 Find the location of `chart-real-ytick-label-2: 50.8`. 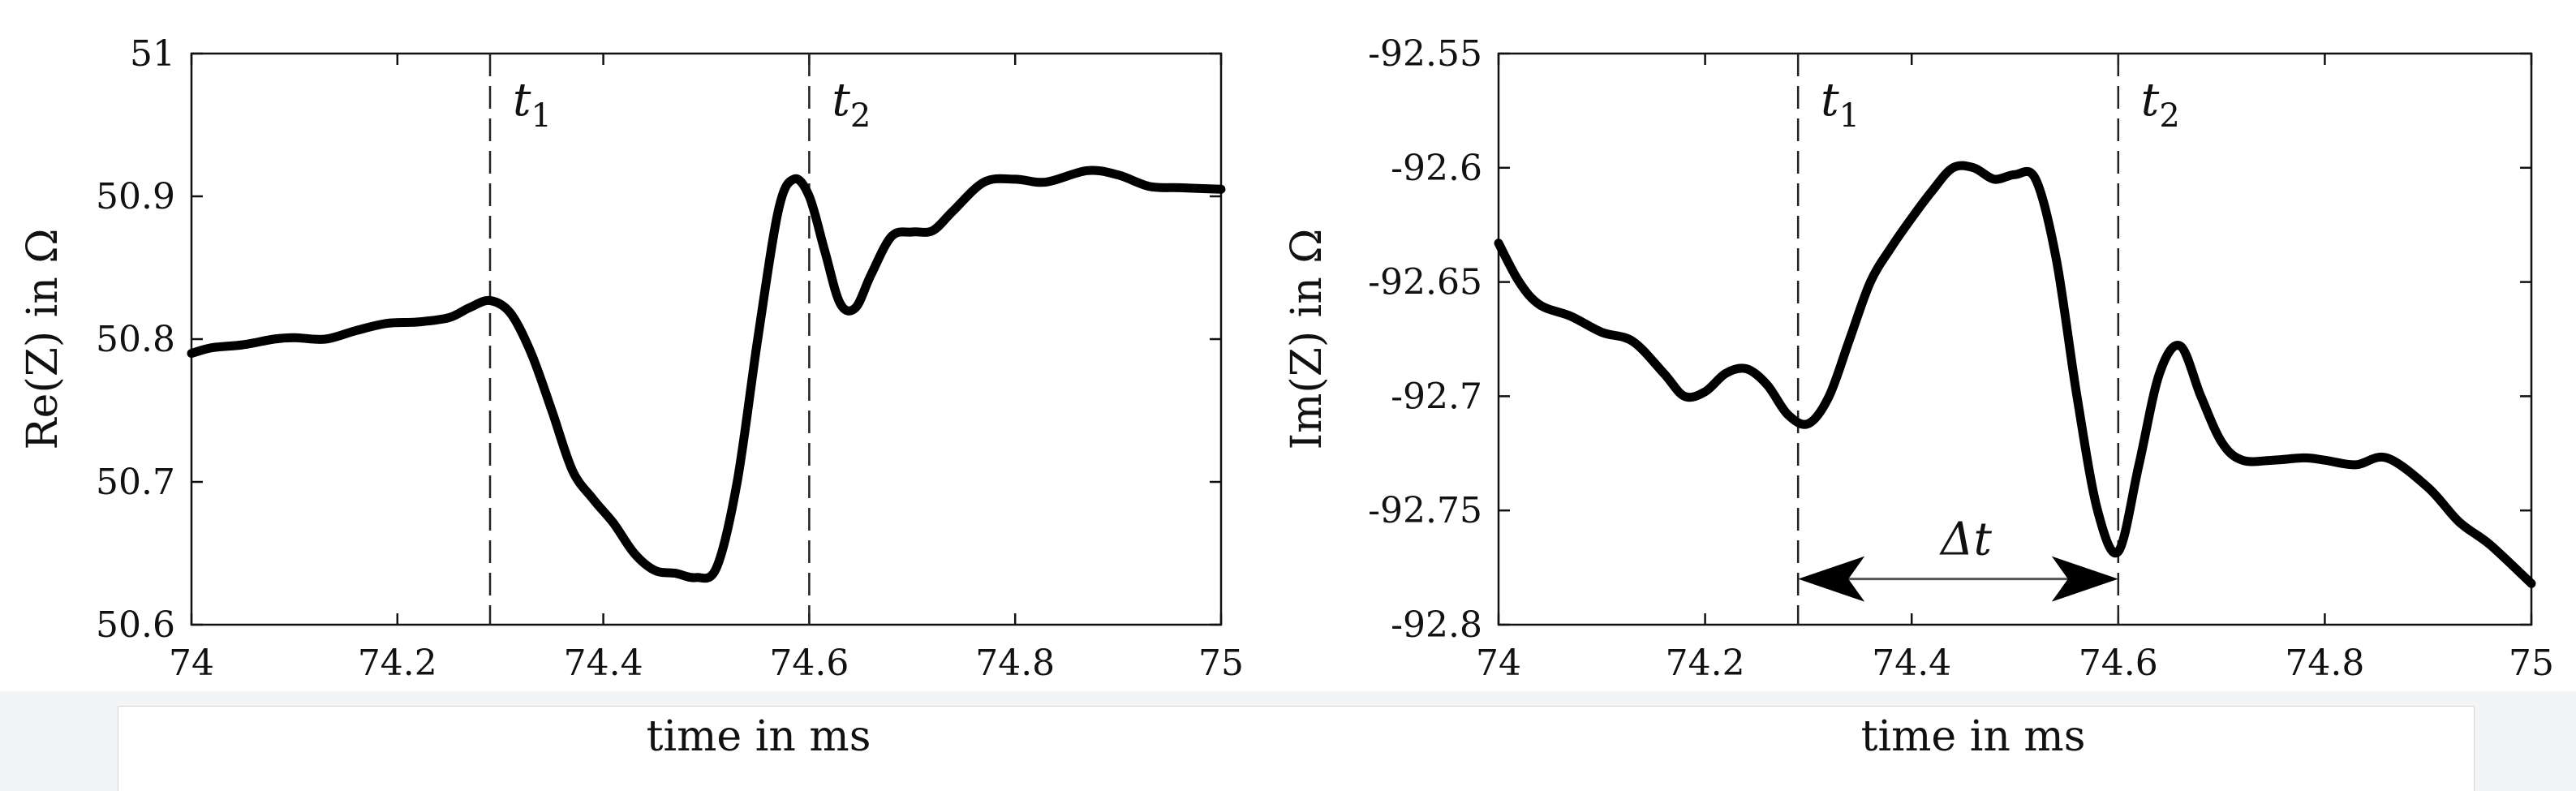

chart-real-ytick-label-2: 50.8 is located at coordinates (135, 339).